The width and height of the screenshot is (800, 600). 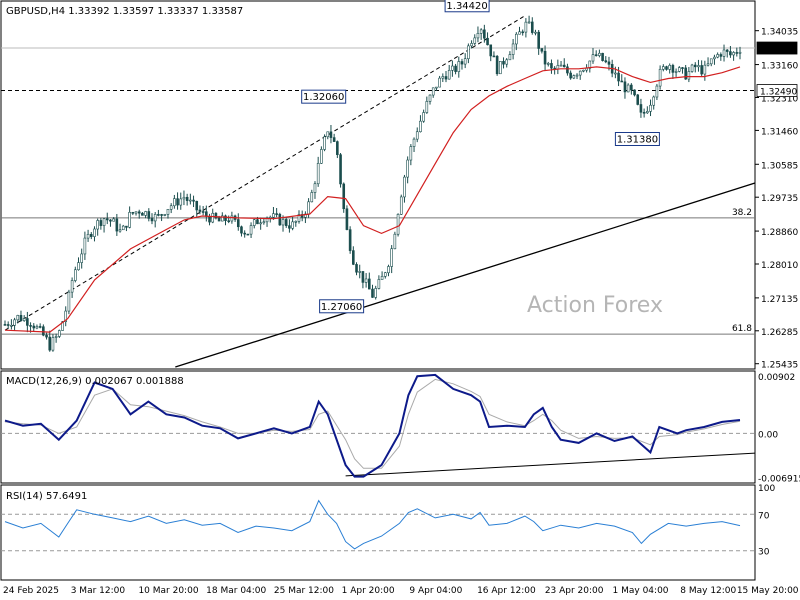 I want to click on time-label: 24 Feb 2025, so click(x=31, y=591).